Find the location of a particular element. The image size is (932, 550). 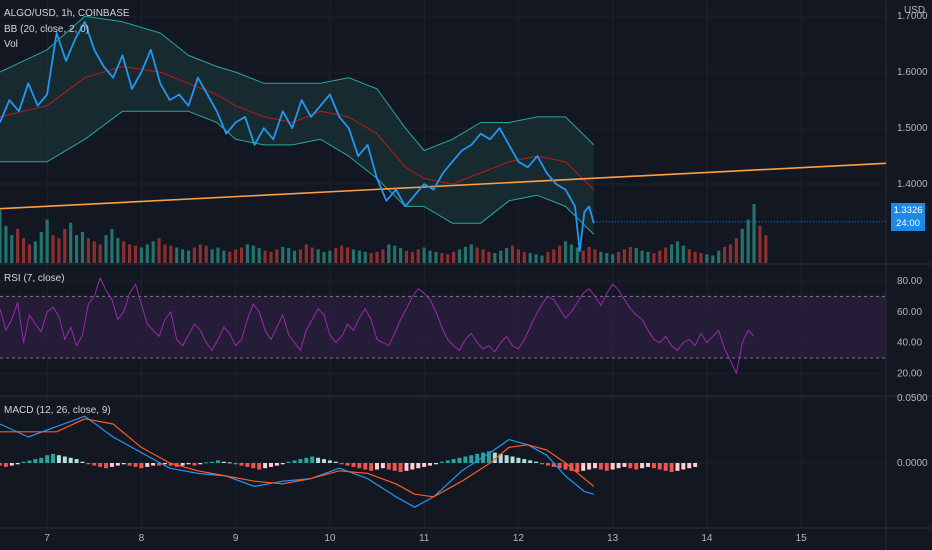

volume-indicator-label: Vol is located at coordinates (11, 44).